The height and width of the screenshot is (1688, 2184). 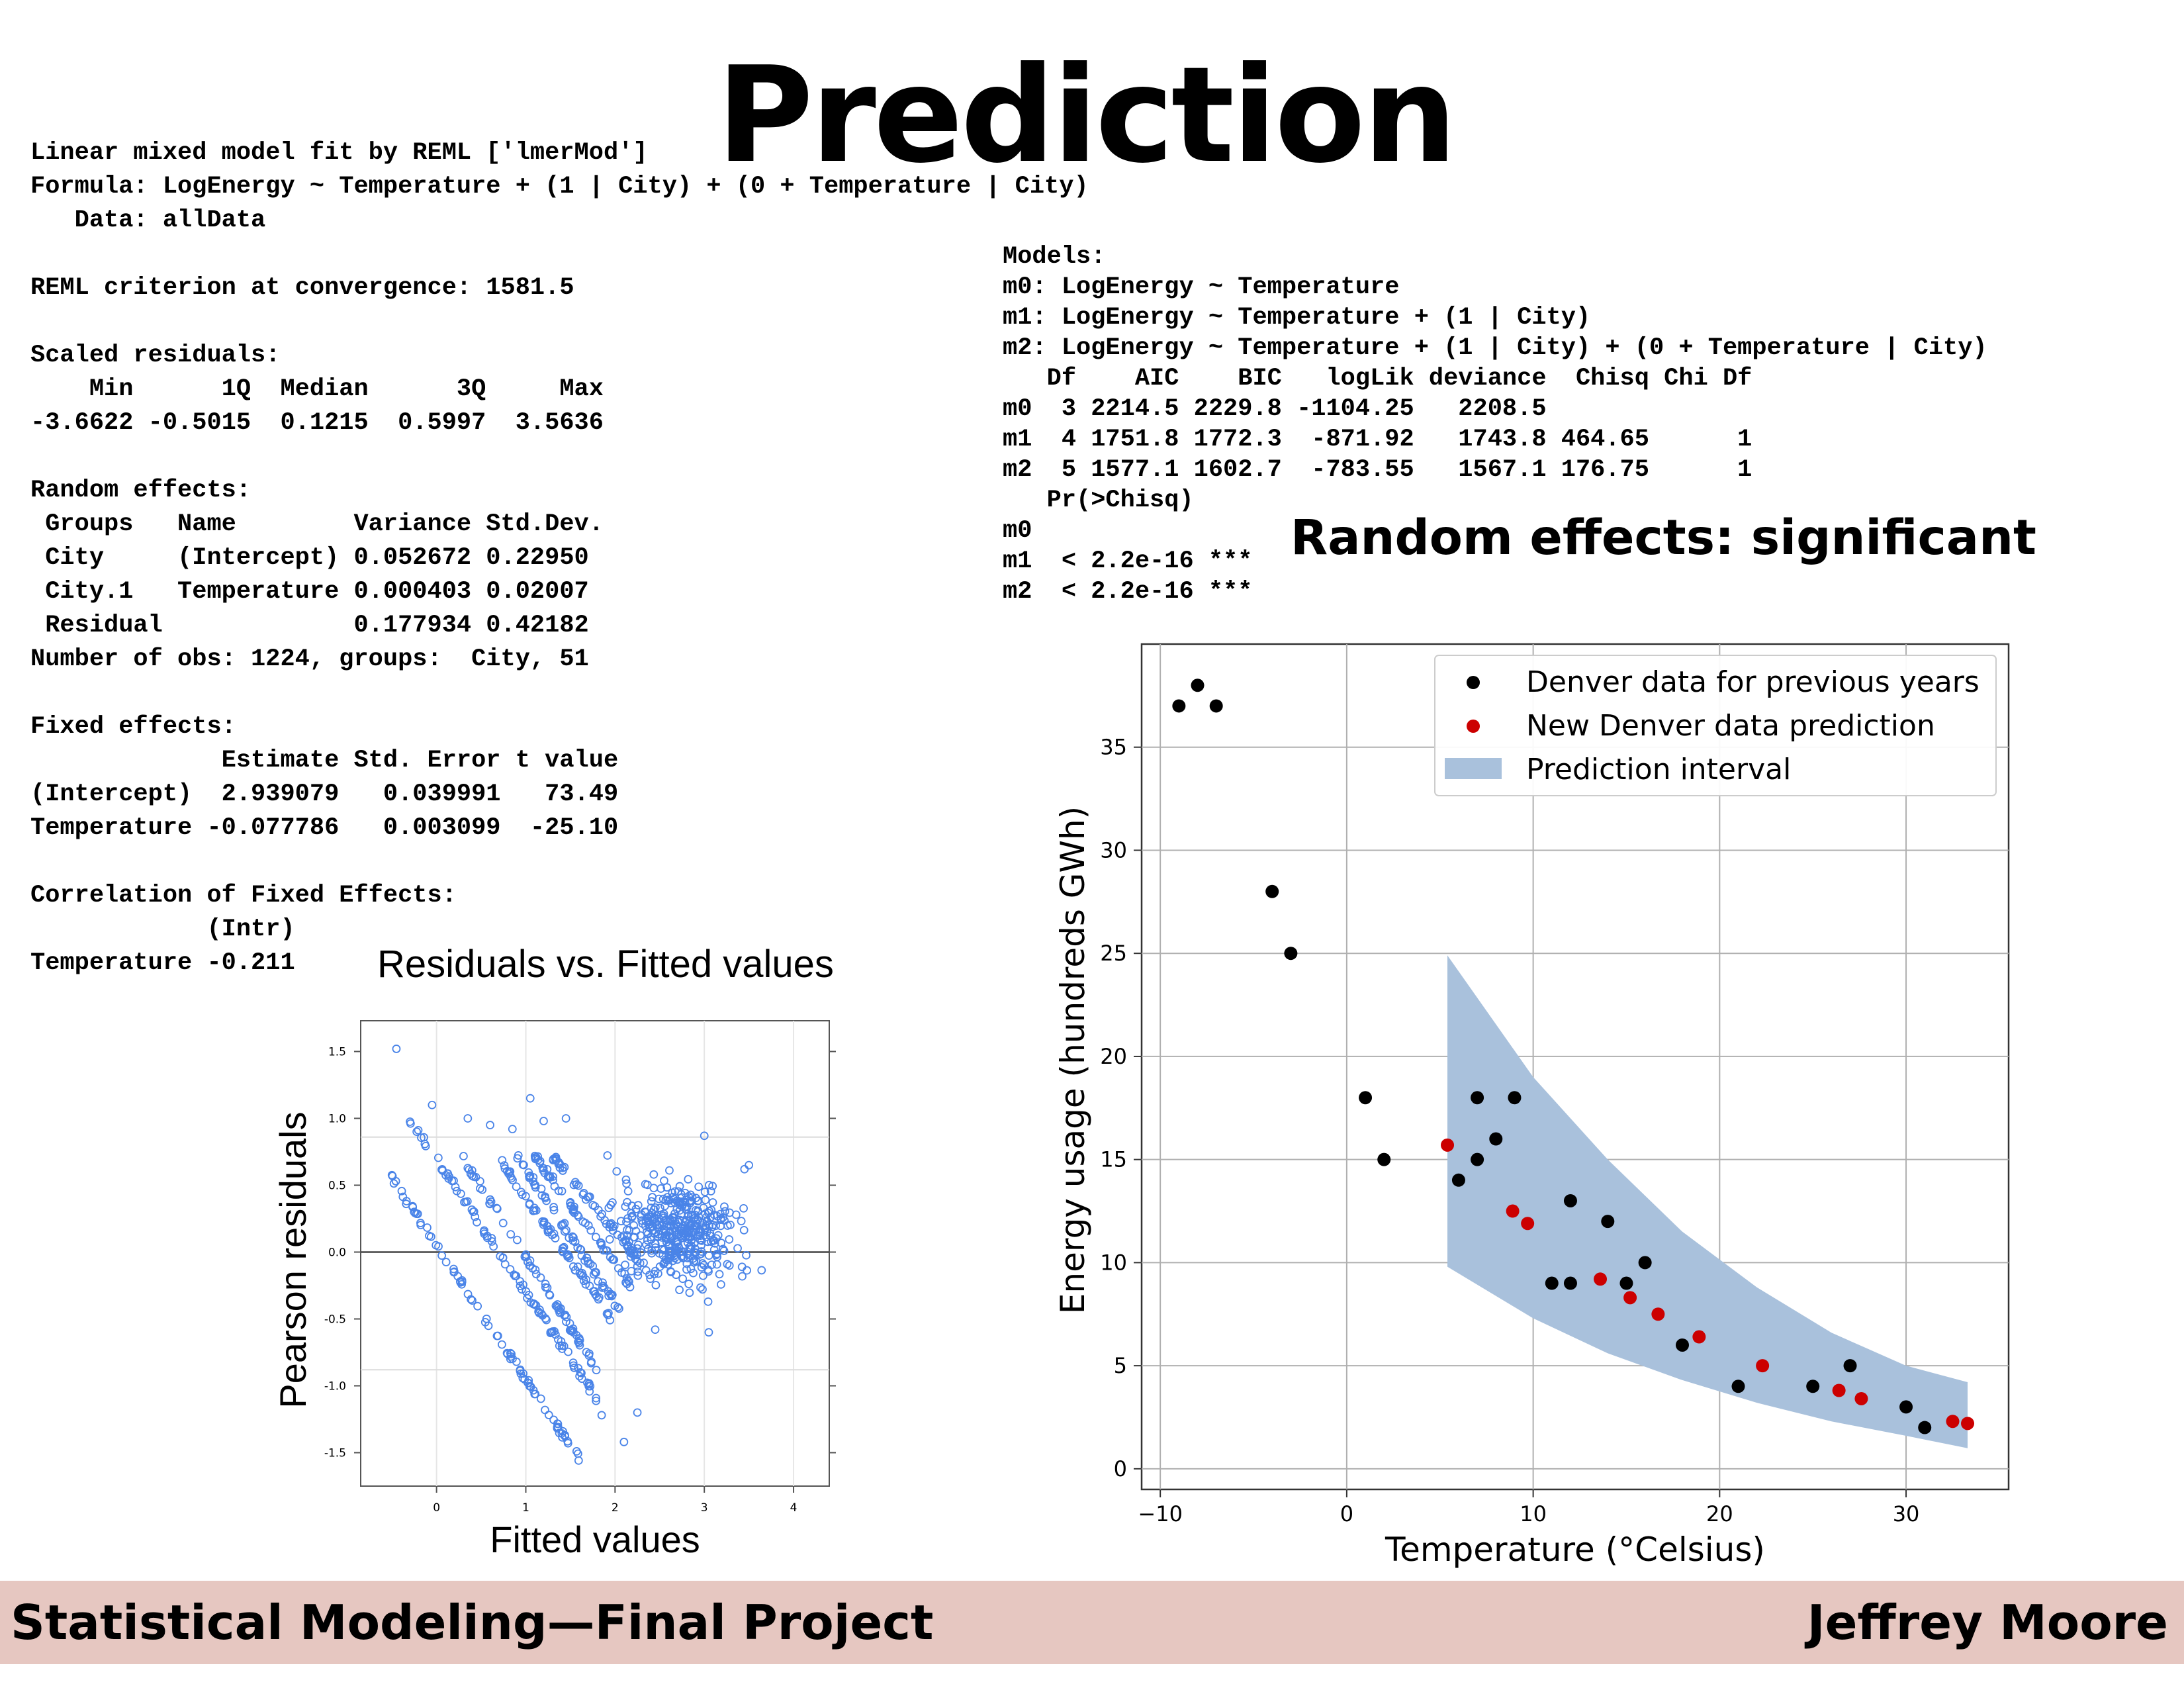 I want to click on y-tick-label: 15, so click(x=1113, y=1159).